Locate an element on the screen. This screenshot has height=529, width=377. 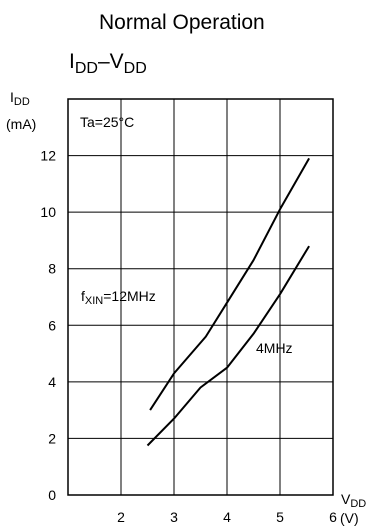
series-label-4mhz: 4MHz is located at coordinates (274, 348).